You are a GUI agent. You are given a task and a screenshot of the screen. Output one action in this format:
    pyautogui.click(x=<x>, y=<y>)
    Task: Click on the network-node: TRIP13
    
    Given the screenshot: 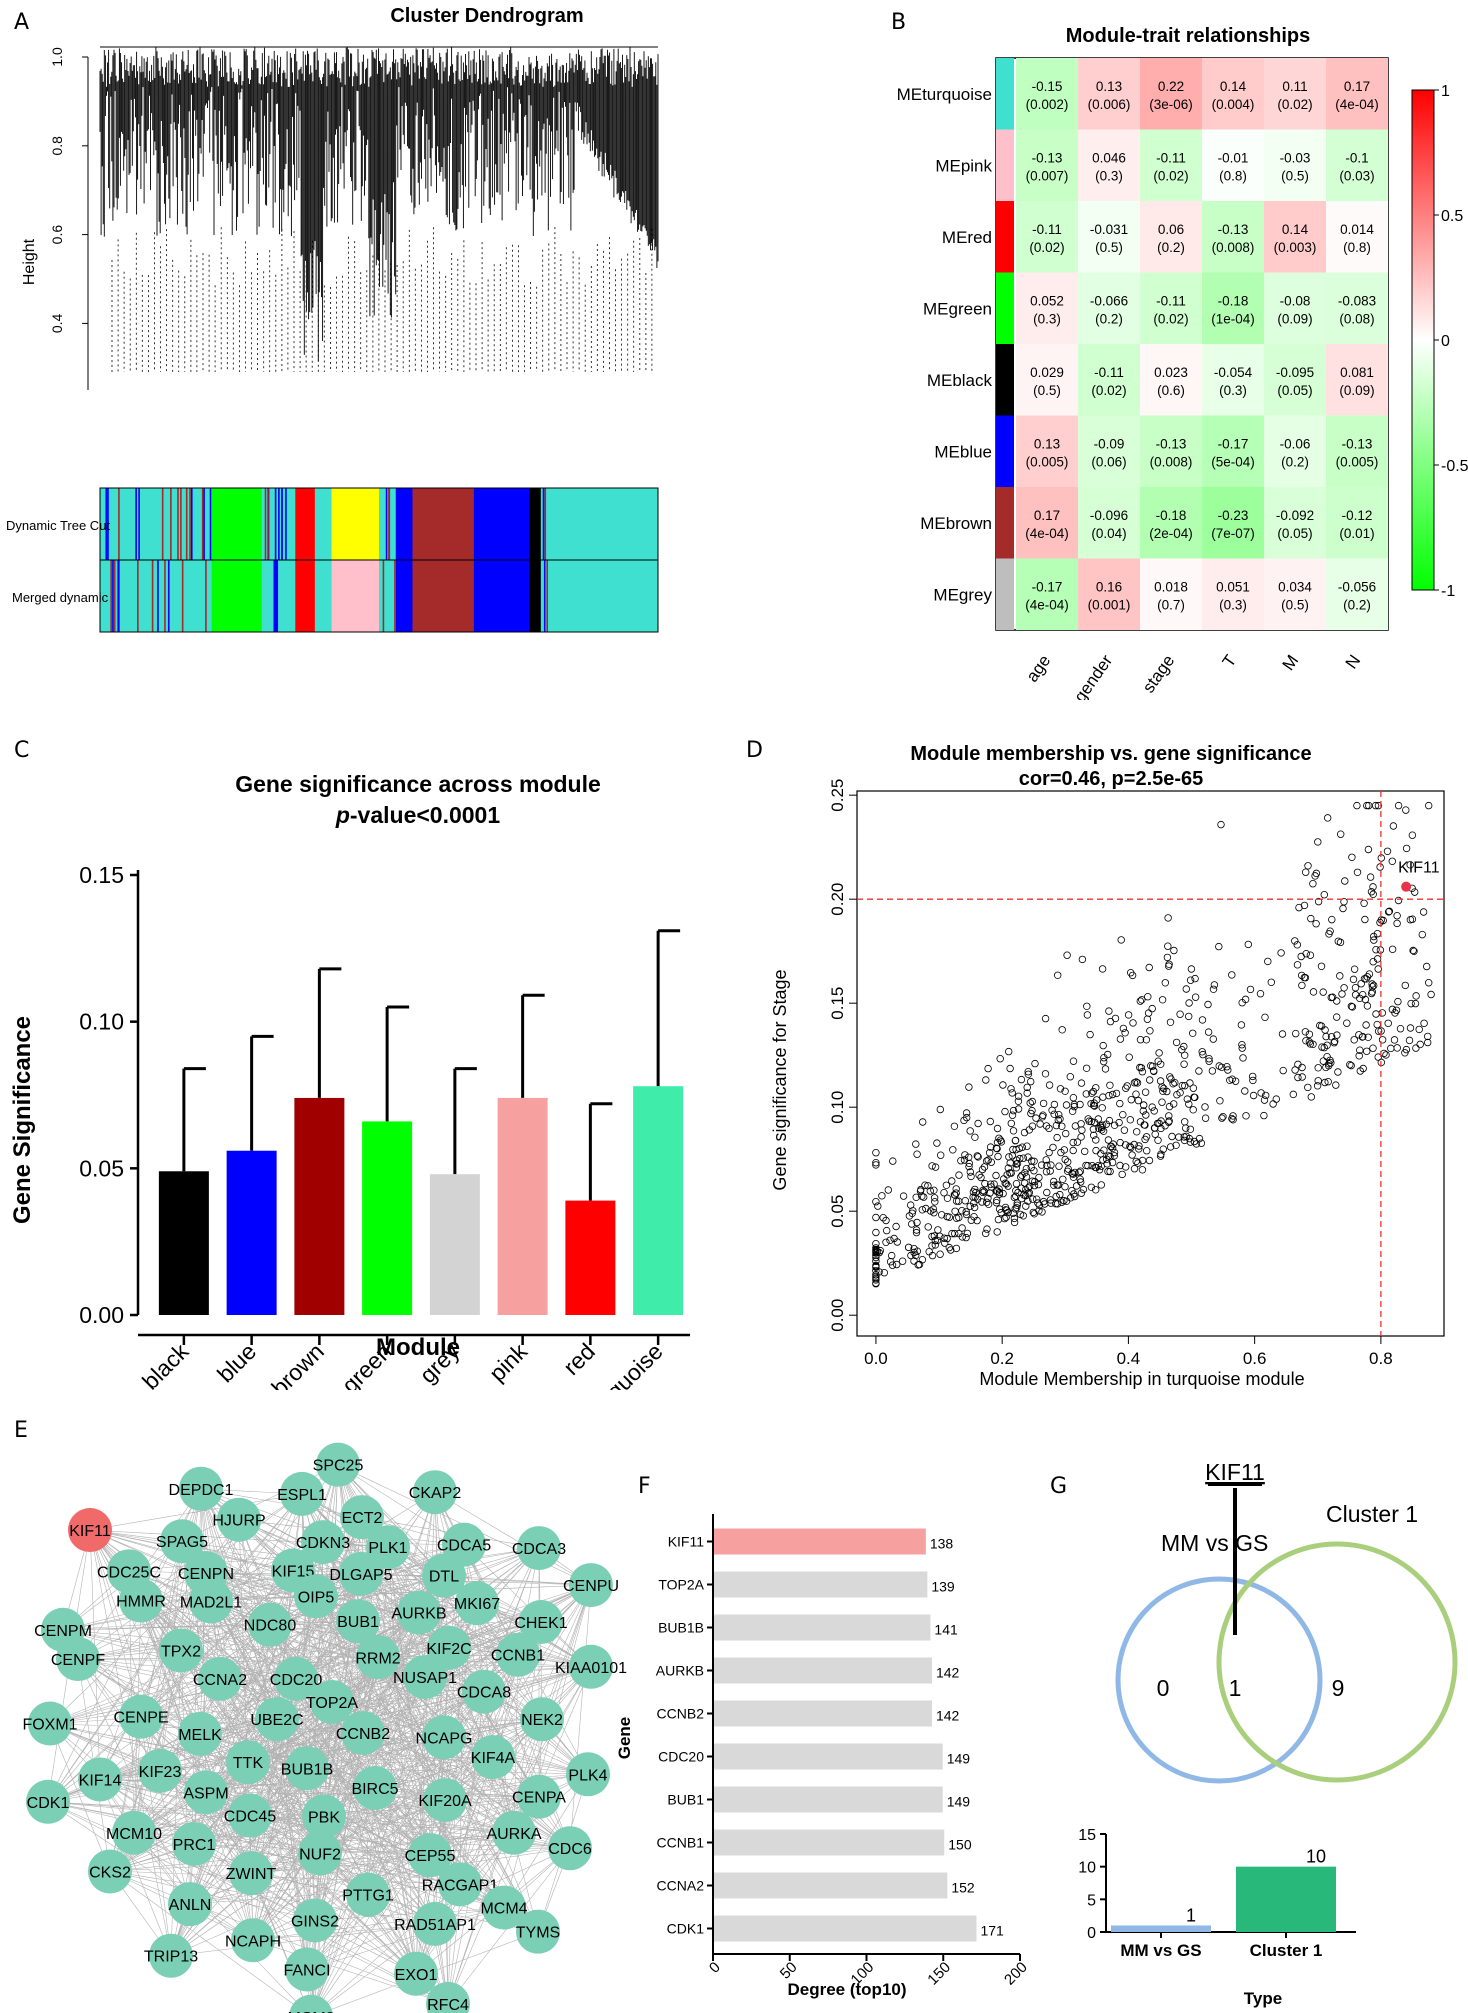 What is the action you would take?
    pyautogui.click(x=171, y=1955)
    